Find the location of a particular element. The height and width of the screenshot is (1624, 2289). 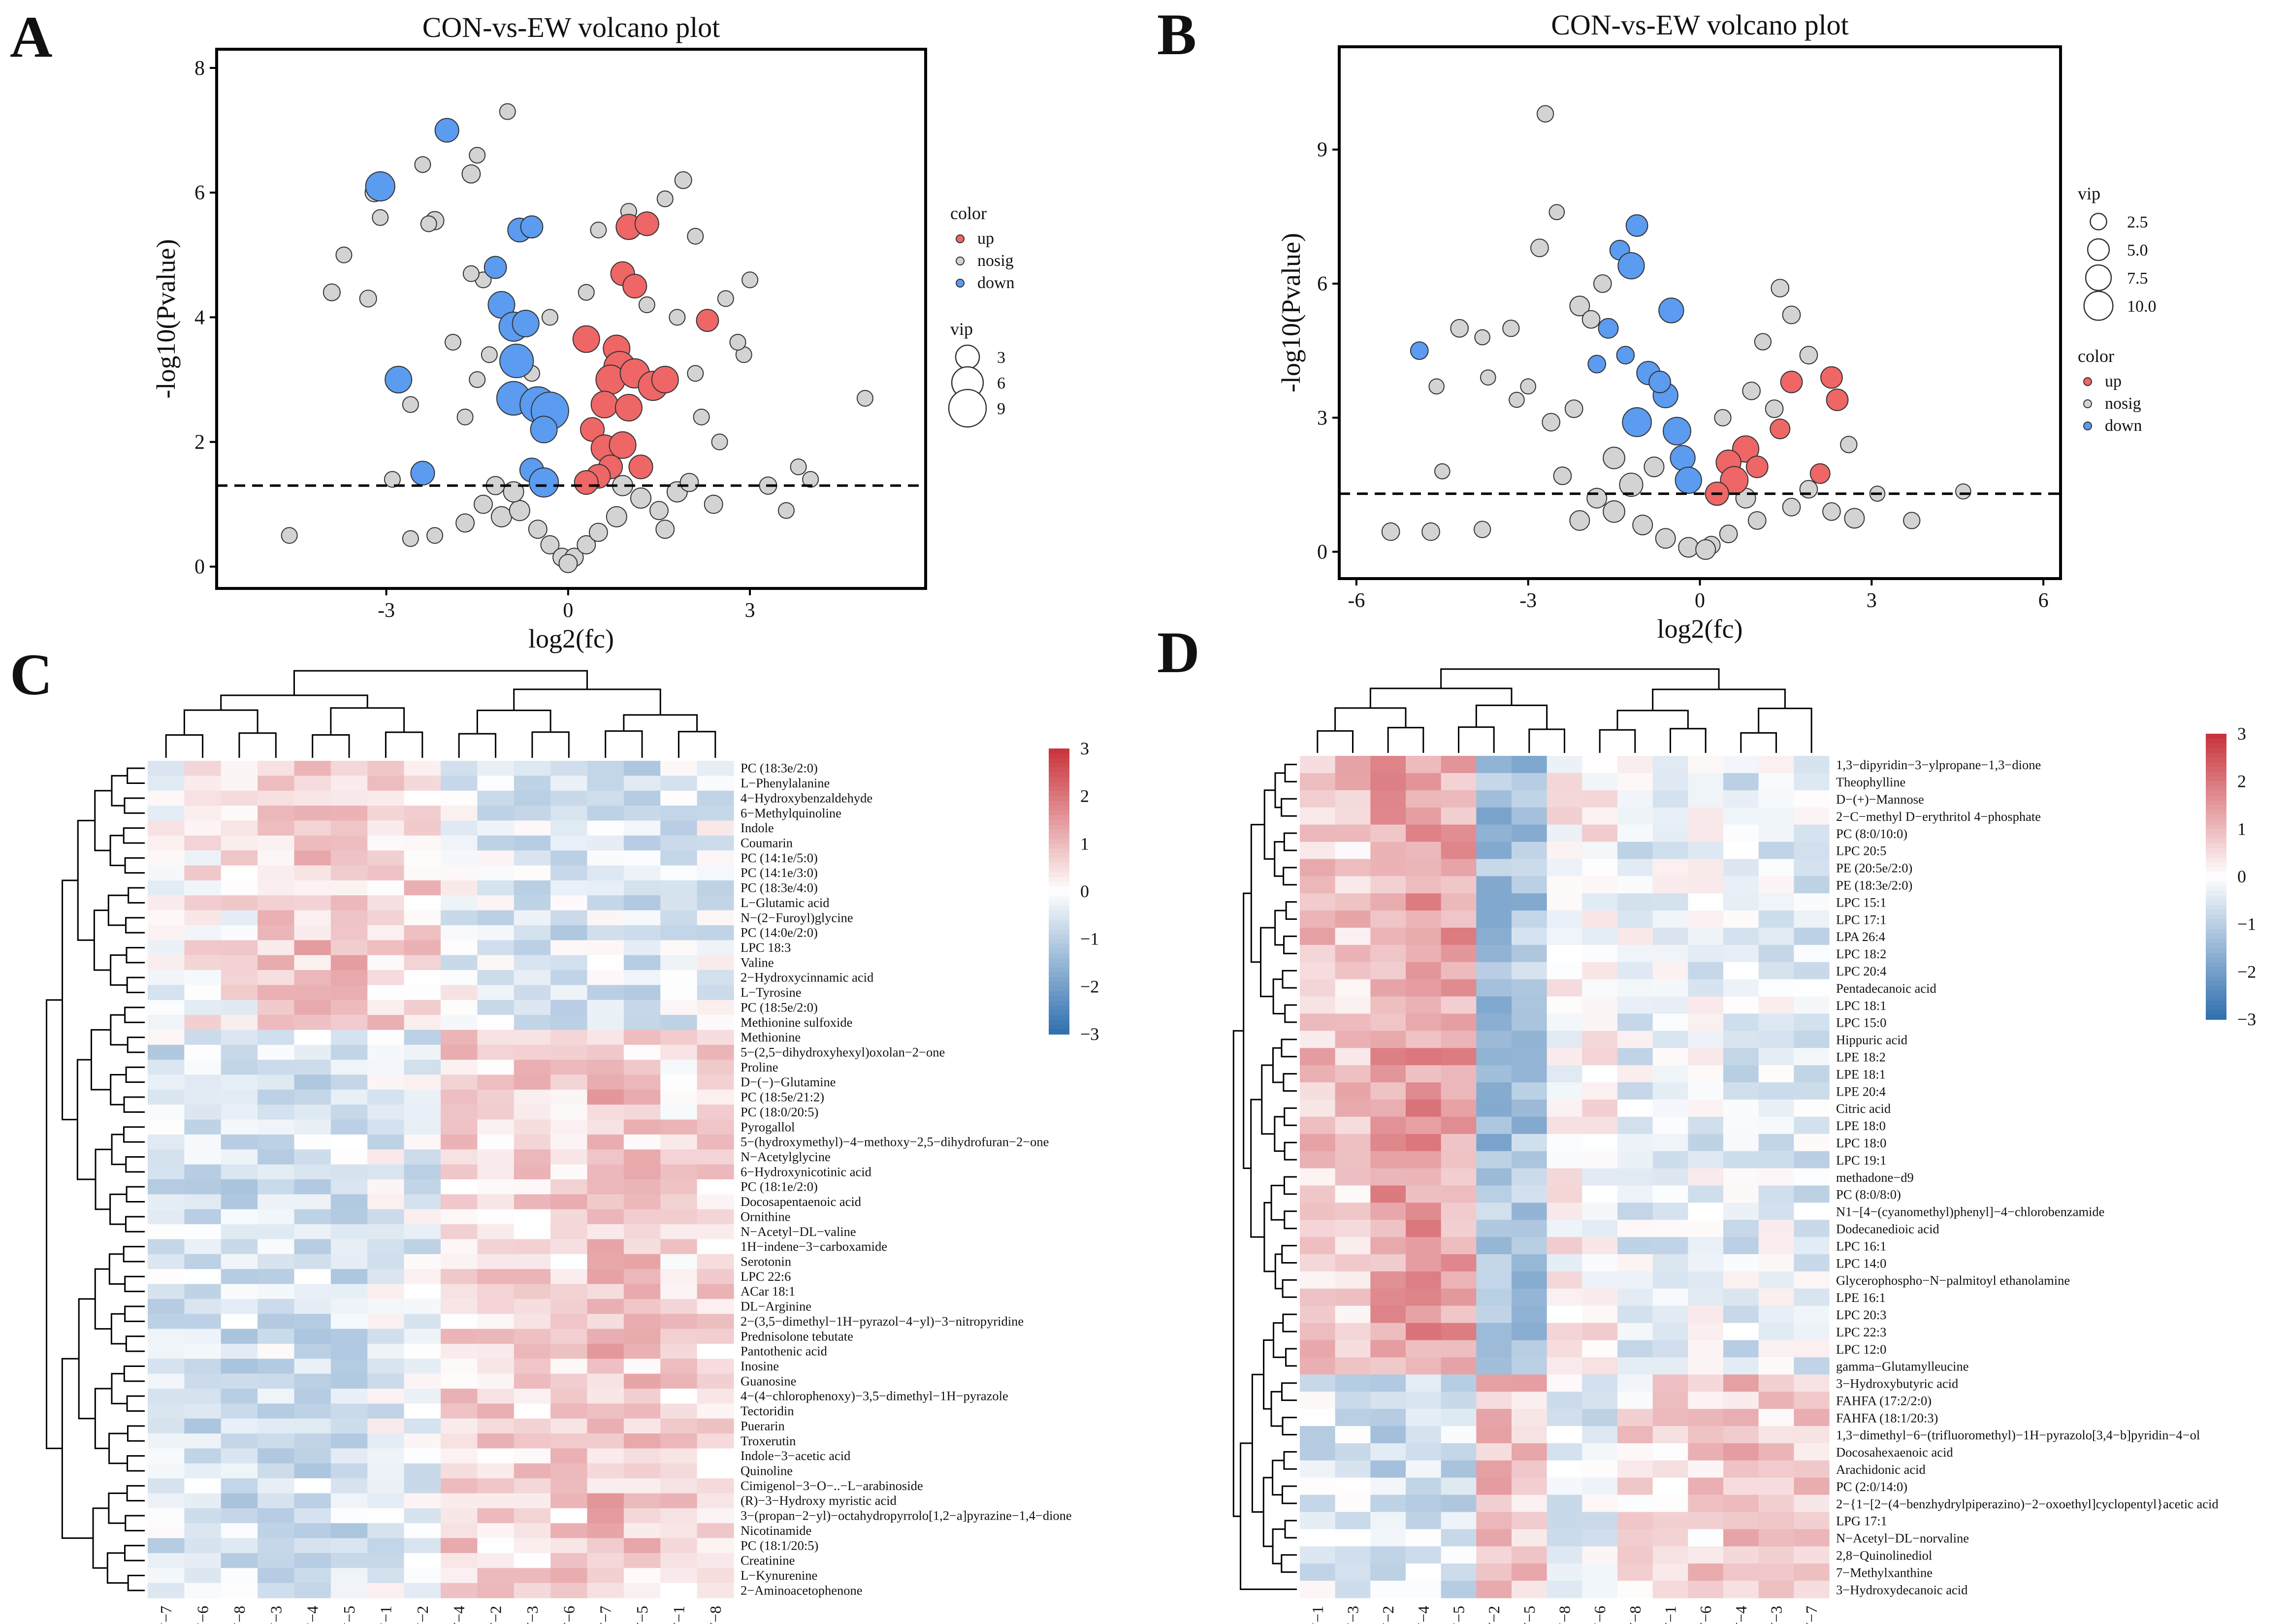

point-down is located at coordinates (1688, 480).